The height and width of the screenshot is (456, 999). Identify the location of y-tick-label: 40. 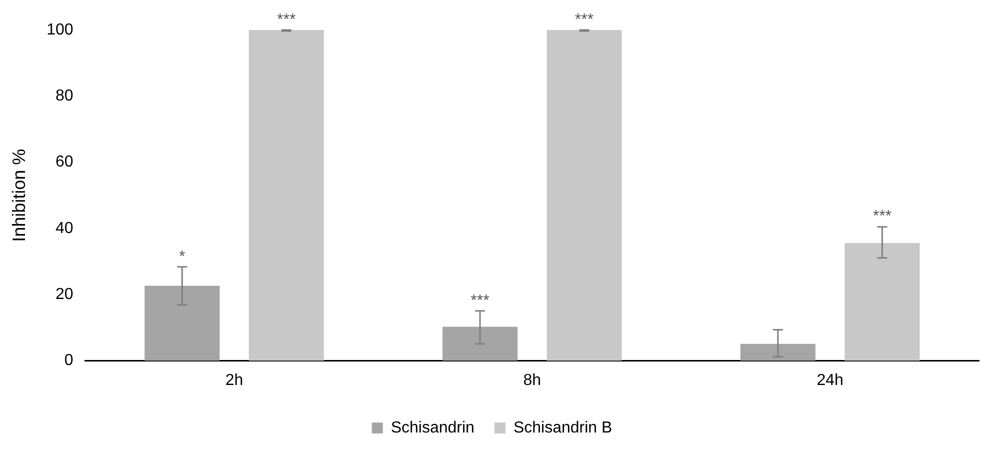
(65, 228).